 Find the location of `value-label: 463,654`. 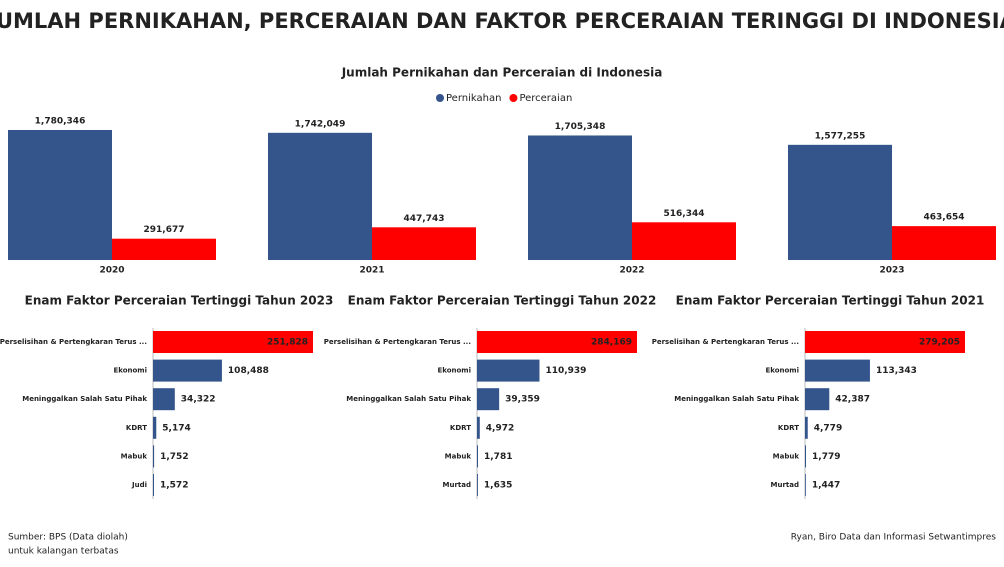

value-label: 463,654 is located at coordinates (944, 218).